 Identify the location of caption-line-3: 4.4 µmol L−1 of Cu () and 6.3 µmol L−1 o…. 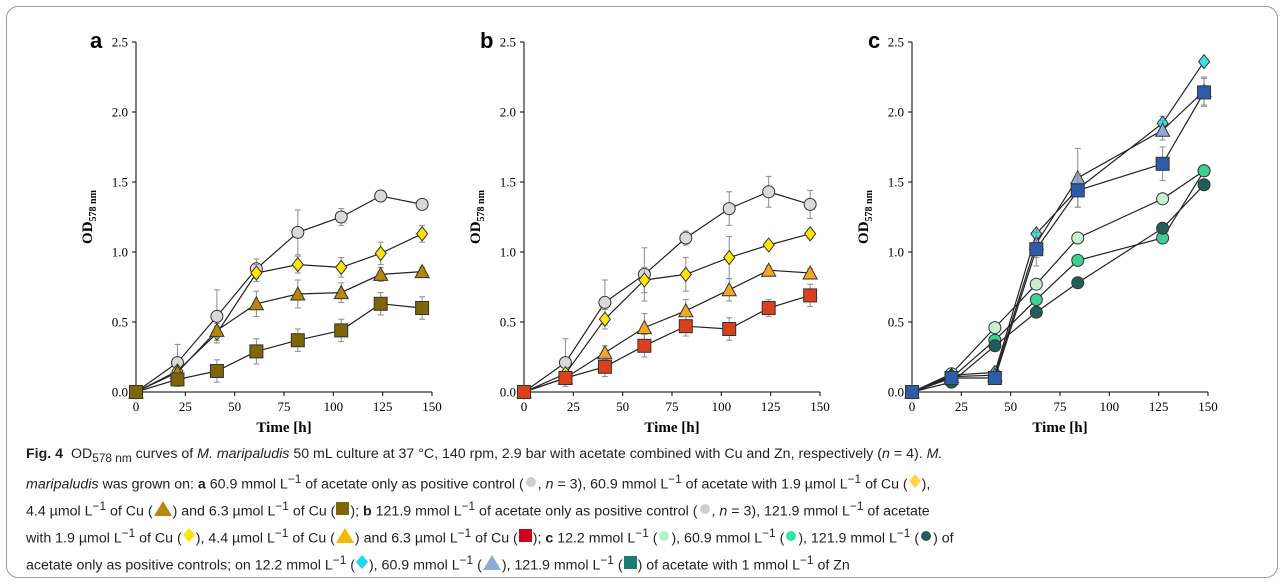
(646, 509).